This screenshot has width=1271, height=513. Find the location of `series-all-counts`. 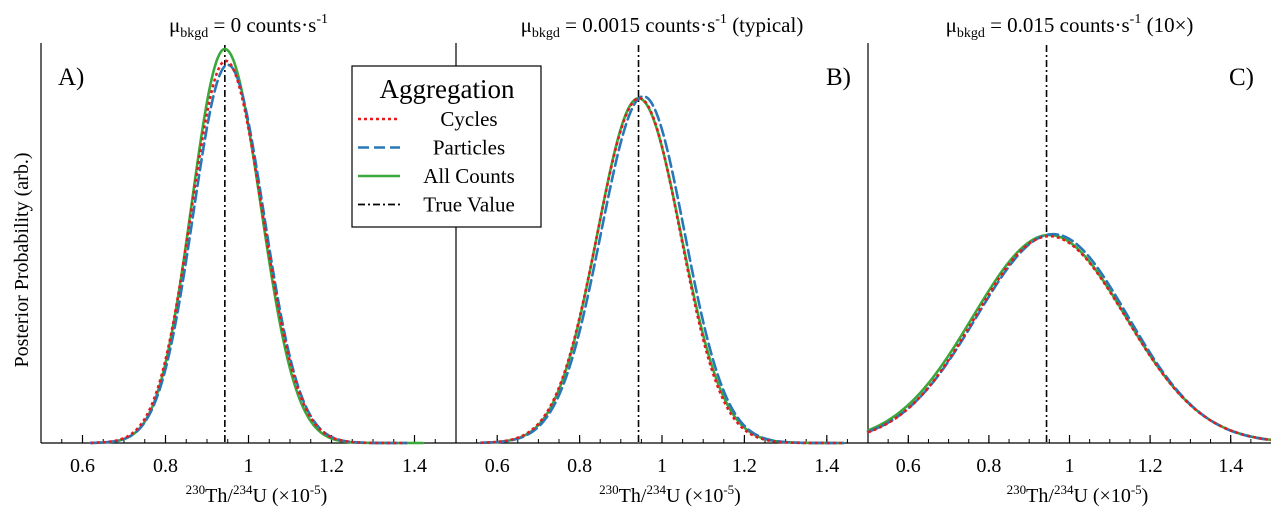

series-all-counts is located at coordinates (1068, 337).